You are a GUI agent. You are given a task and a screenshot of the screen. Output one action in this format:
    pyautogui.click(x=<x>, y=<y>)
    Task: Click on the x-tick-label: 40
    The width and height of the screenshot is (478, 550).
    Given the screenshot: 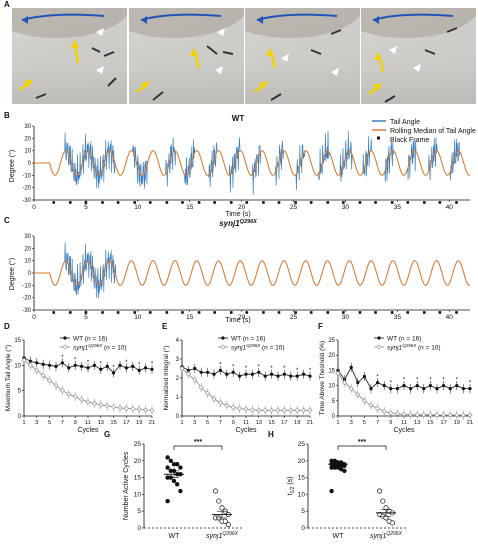 What is the action you would take?
    pyautogui.click(x=450, y=207)
    